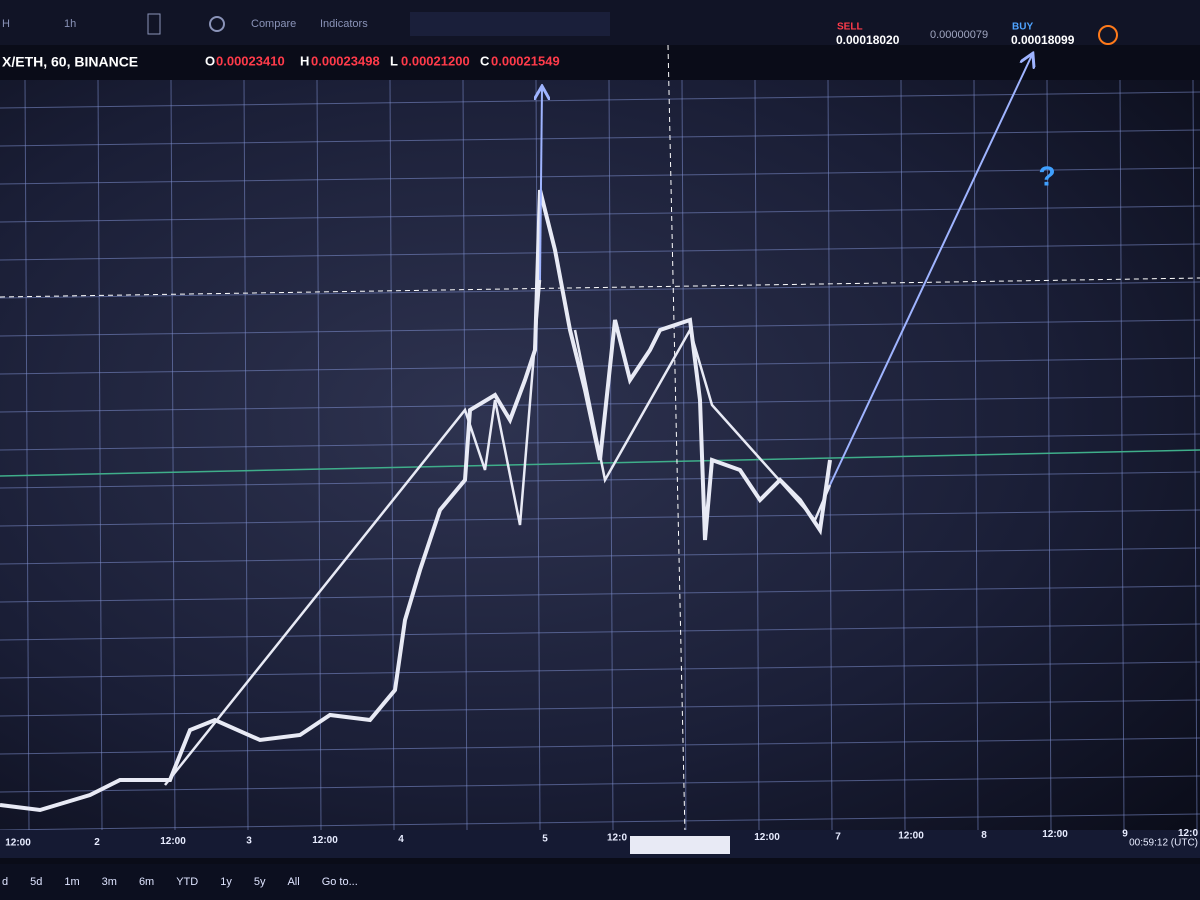 This screenshot has width=1200, height=900. Describe the element at coordinates (1022, 27) in the screenshot. I see `buy-label: BUY` at that location.